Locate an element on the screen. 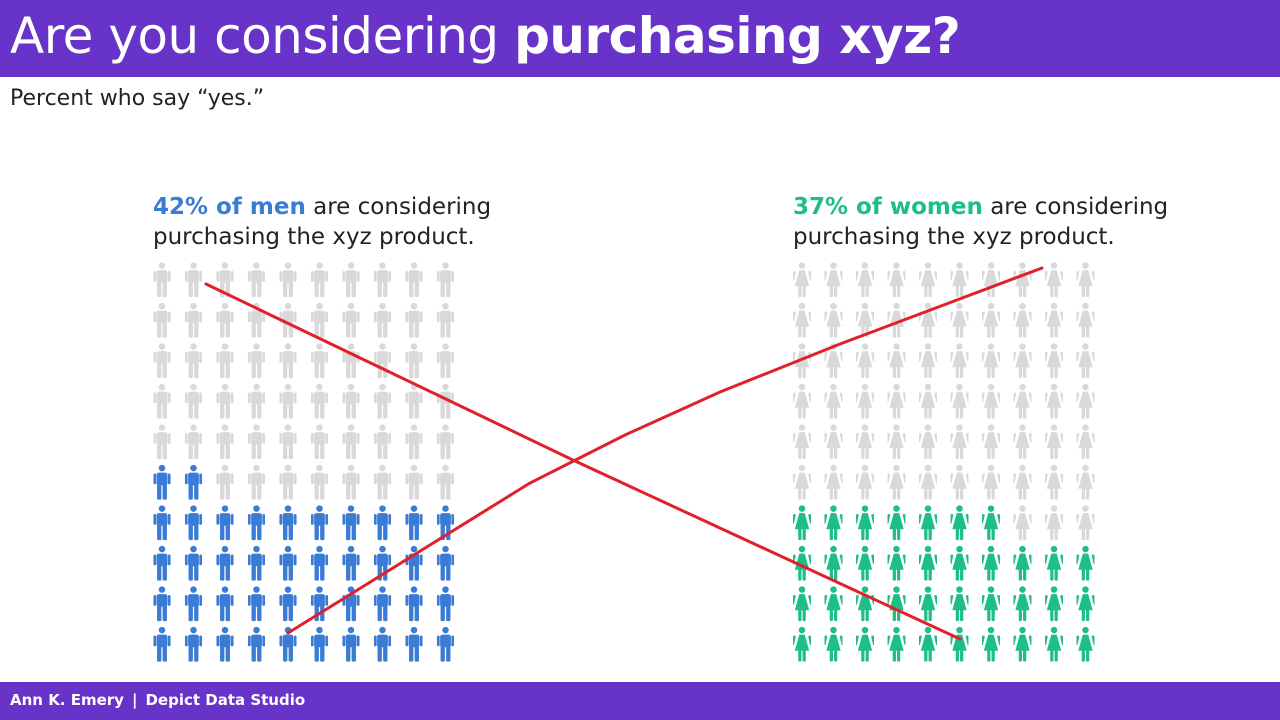 The image size is (1280, 720). page-title: Are you considering purchasing xyz? is located at coordinates (485, 36).